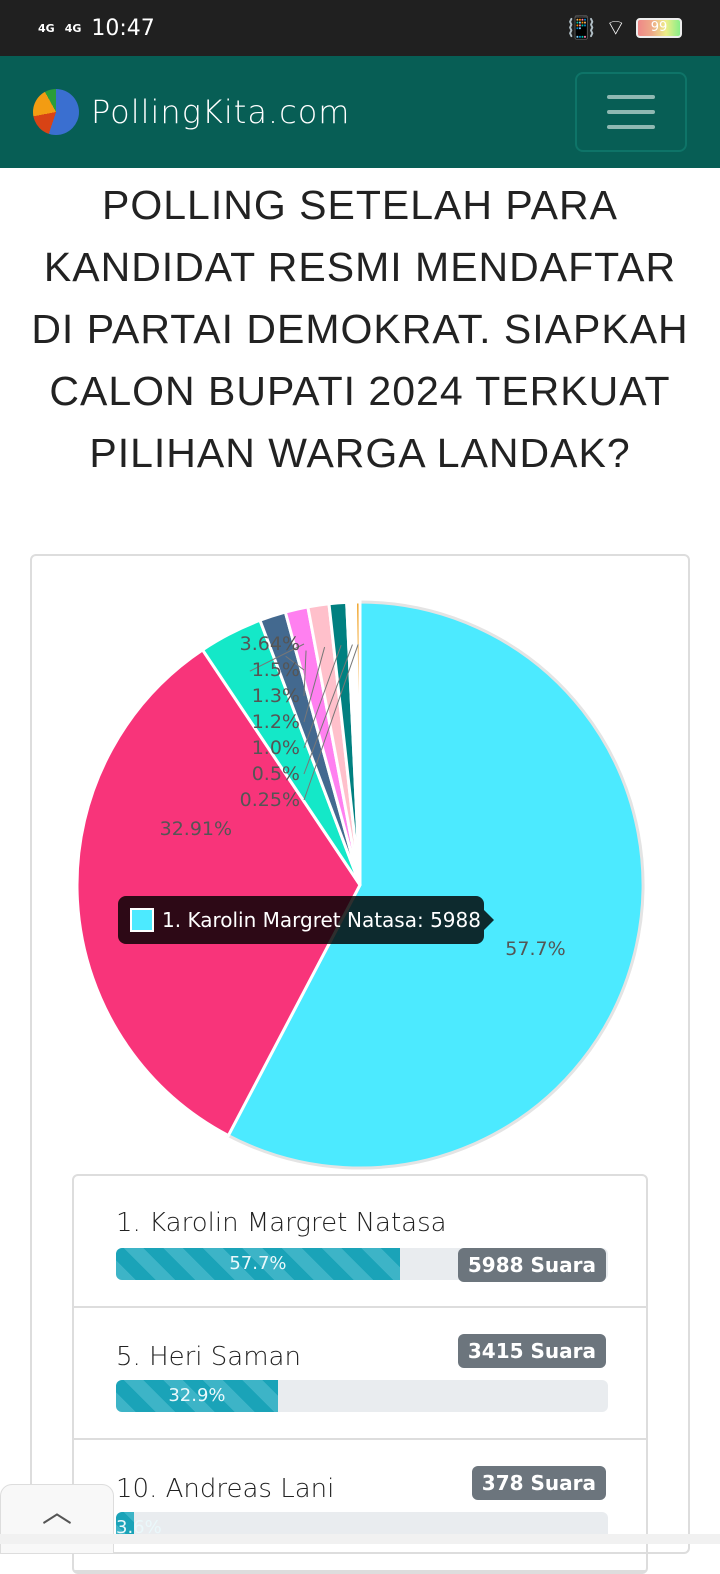  Describe the element at coordinates (360, 28) in the screenshot. I see `status-bar: 4G 4G 10:47 📳 ⌔ 99` at that location.